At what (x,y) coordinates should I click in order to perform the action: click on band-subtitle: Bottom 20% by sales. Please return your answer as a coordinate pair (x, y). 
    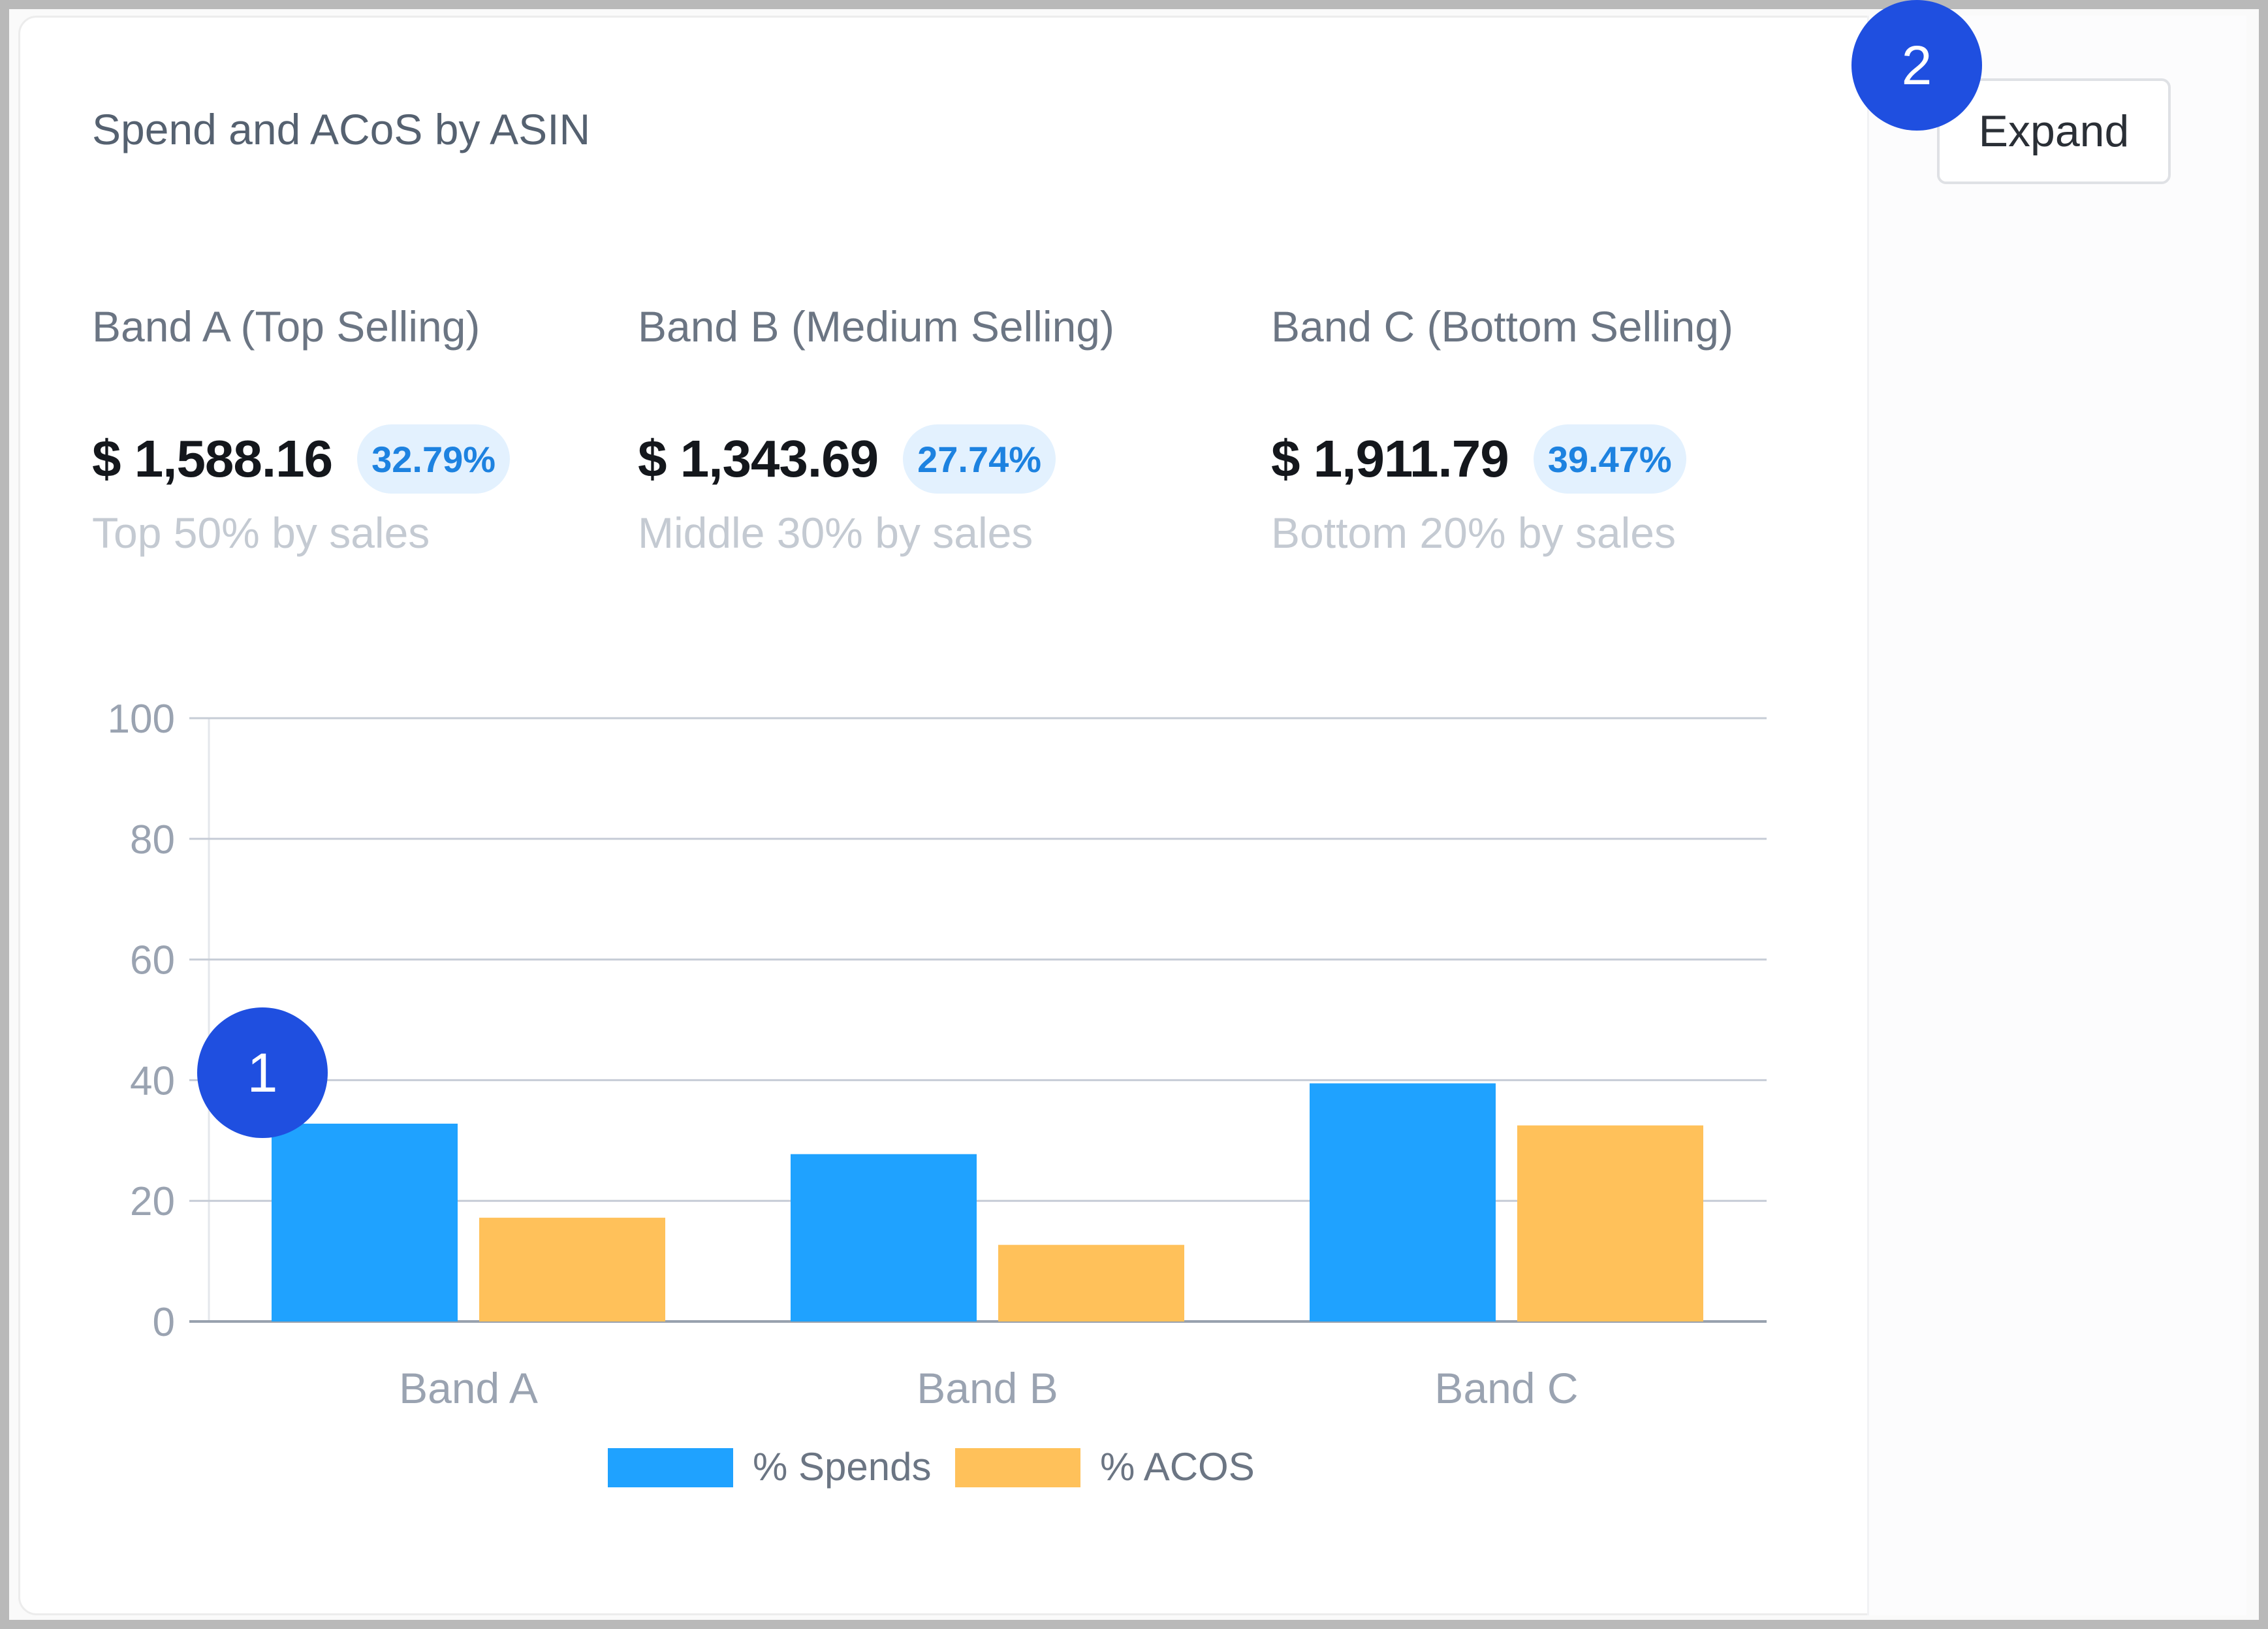
    Looking at the image, I should click on (1473, 533).